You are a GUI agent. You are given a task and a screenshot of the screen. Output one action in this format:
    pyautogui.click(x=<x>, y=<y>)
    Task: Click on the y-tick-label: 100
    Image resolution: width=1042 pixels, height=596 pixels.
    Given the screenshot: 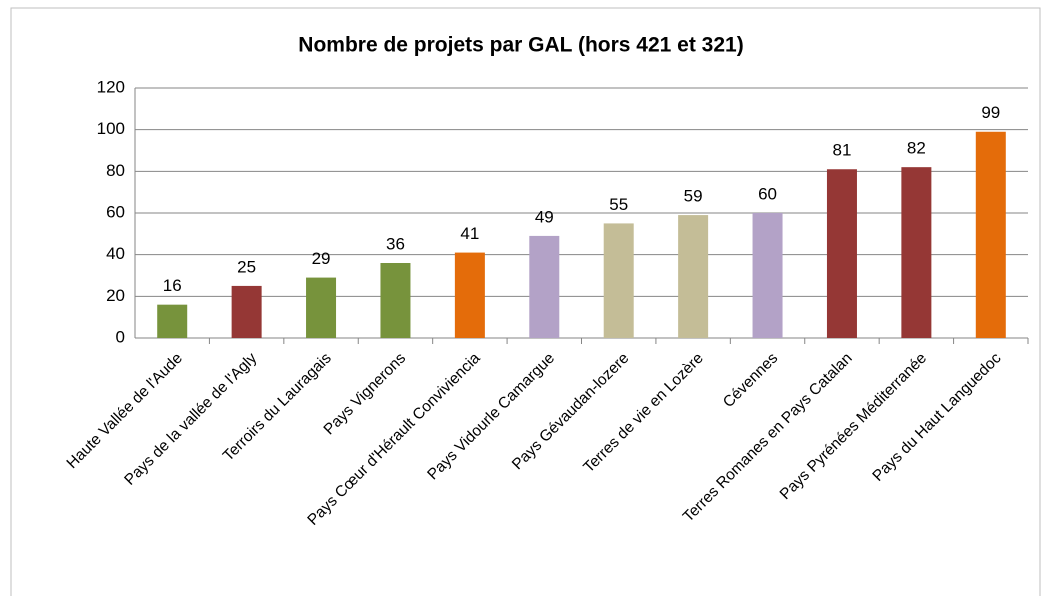 What is the action you would take?
    pyautogui.click(x=111, y=128)
    